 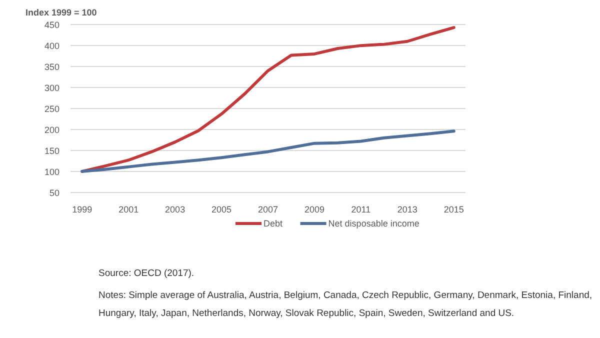 What do you see at coordinates (268, 151) in the screenshot?
I see `line-series` at bounding box center [268, 151].